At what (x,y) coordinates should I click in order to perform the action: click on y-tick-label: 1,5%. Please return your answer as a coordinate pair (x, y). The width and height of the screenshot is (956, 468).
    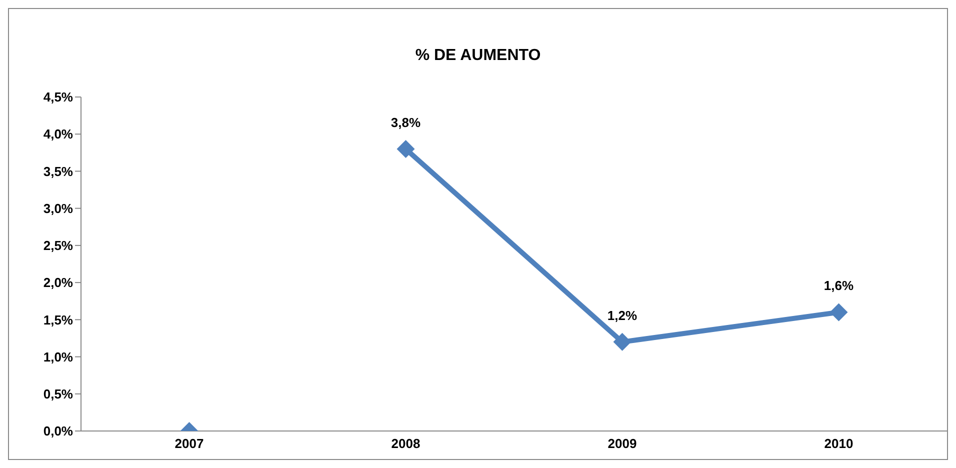
    Looking at the image, I should click on (58, 320).